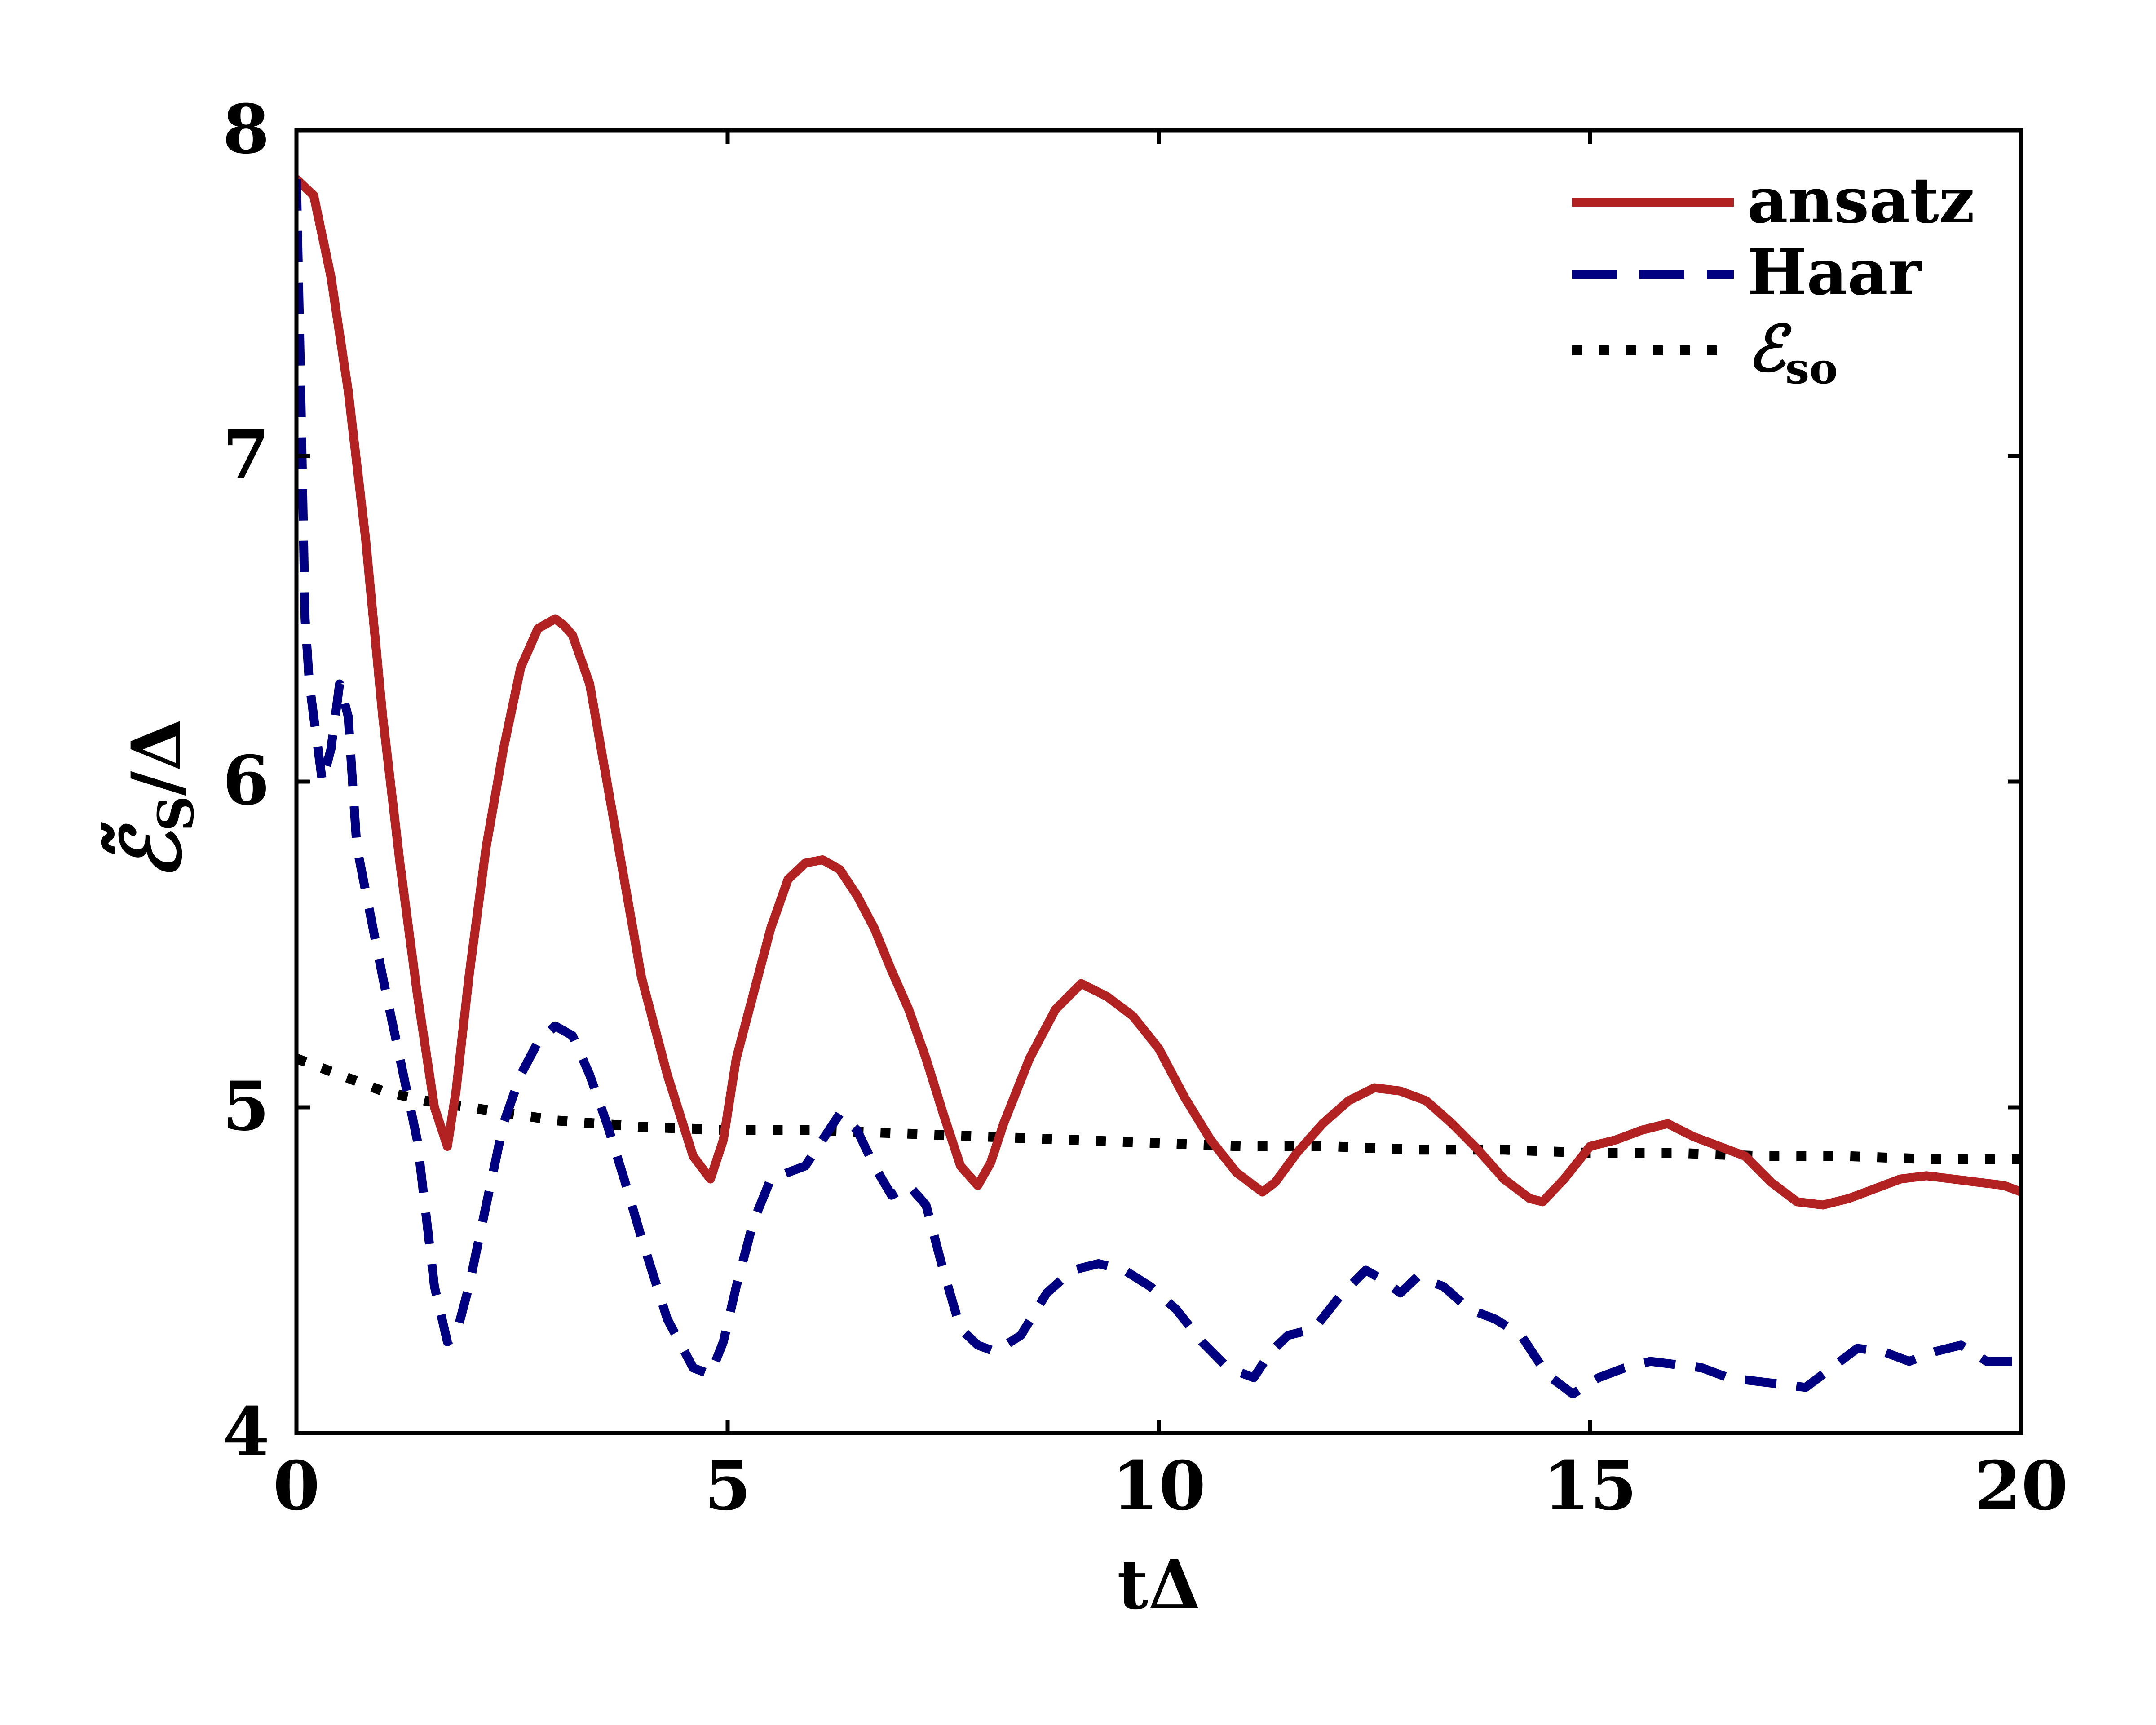 The image size is (2156, 1725). Describe the element at coordinates (150, 851) in the screenshot. I see `y-axis-title-main: ℰ̃` at that location.